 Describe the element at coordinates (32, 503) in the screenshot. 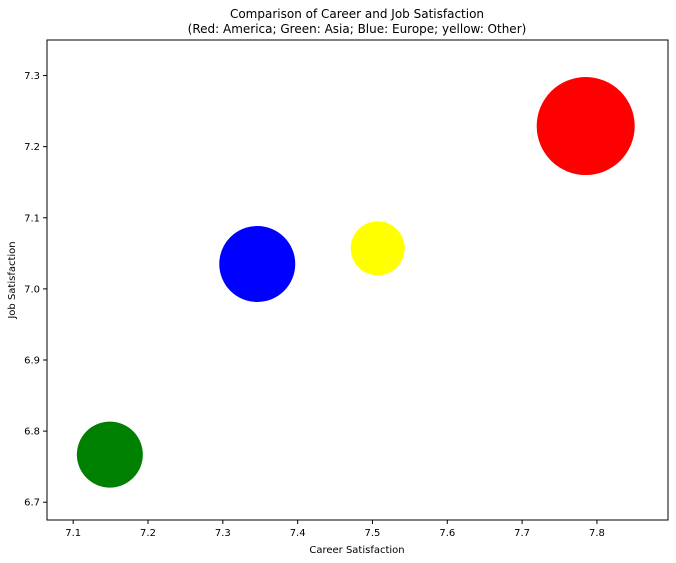

I see `y-tick-label: 6.7` at that location.